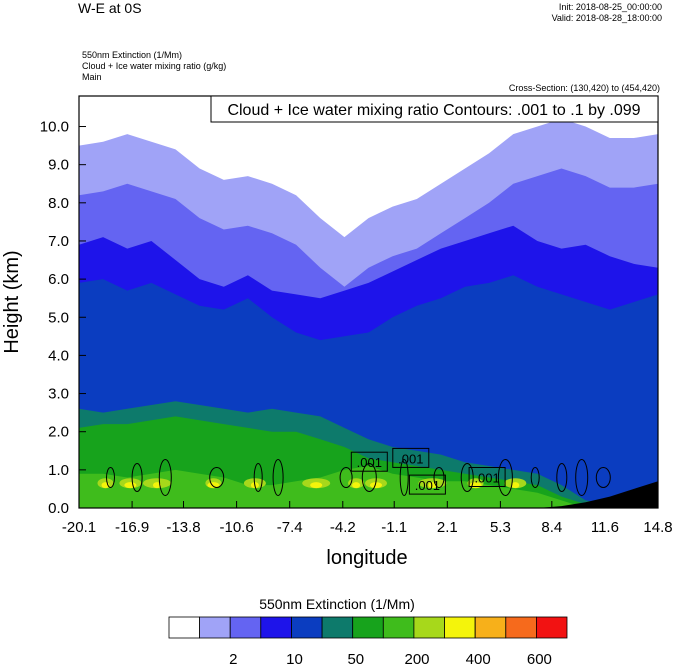 The height and width of the screenshot is (667, 674). I want to click on terrain, so click(368, 494).